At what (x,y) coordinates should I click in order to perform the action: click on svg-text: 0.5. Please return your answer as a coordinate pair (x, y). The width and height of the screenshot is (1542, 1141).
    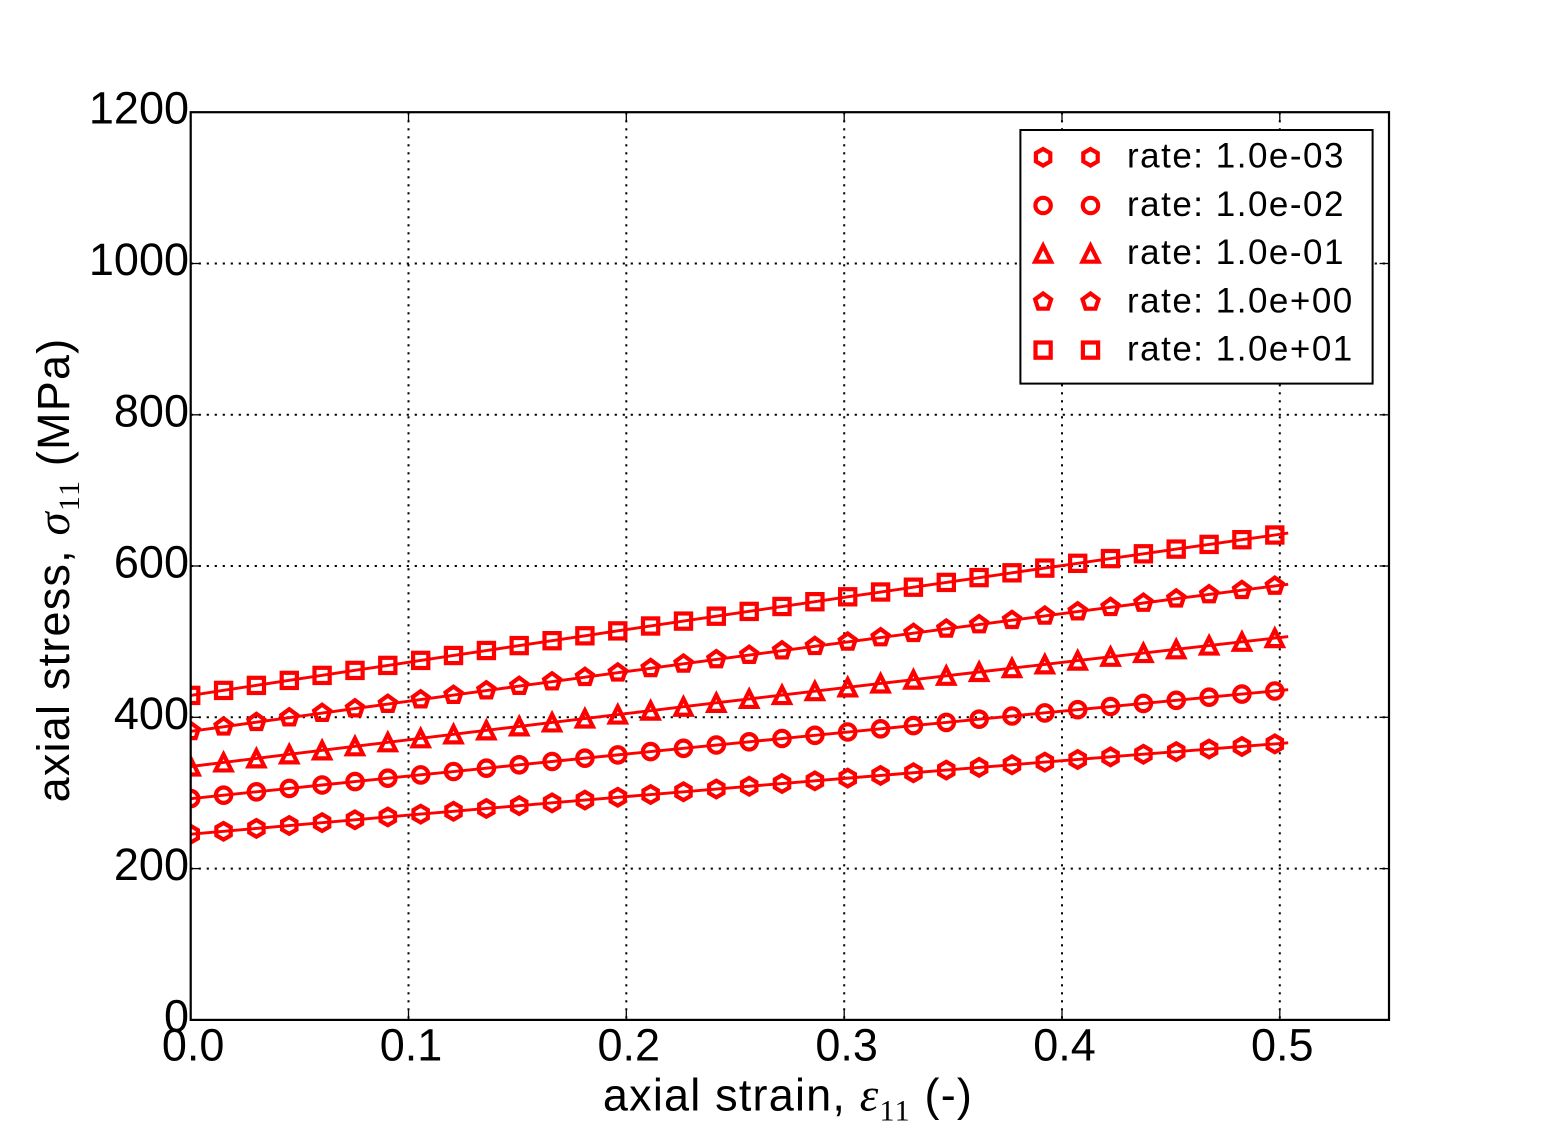
    Looking at the image, I should click on (1282, 1045).